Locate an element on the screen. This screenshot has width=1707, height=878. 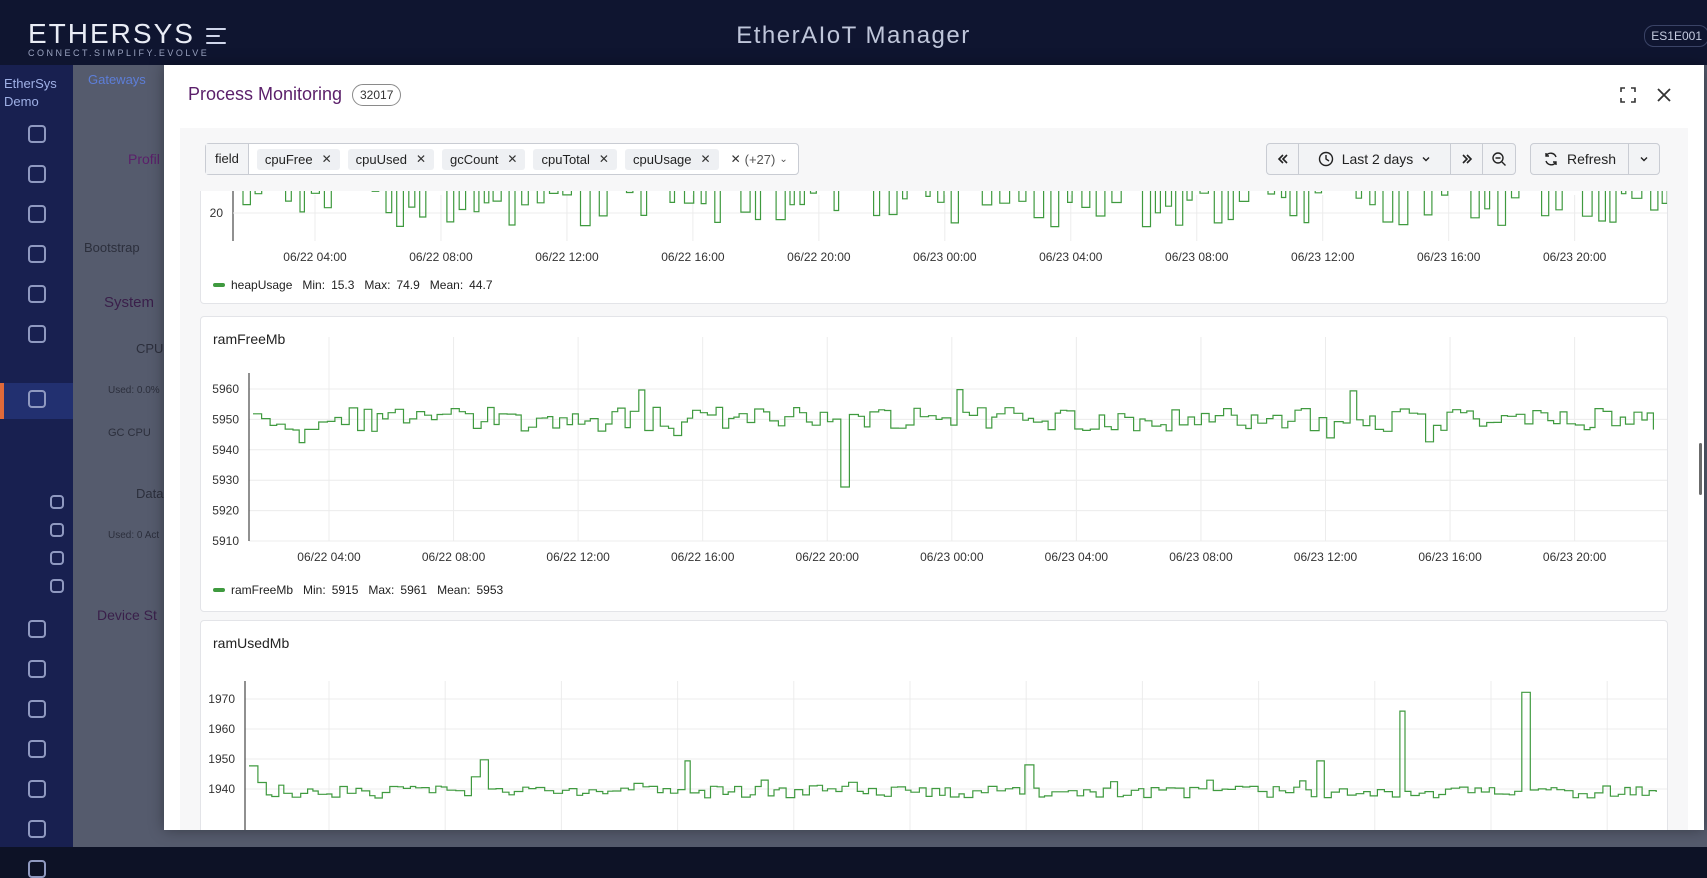
ram-free-legend: ramFreeMb Min: 5915 Max: 5961 Mean: 5953 is located at coordinates (358, 590).